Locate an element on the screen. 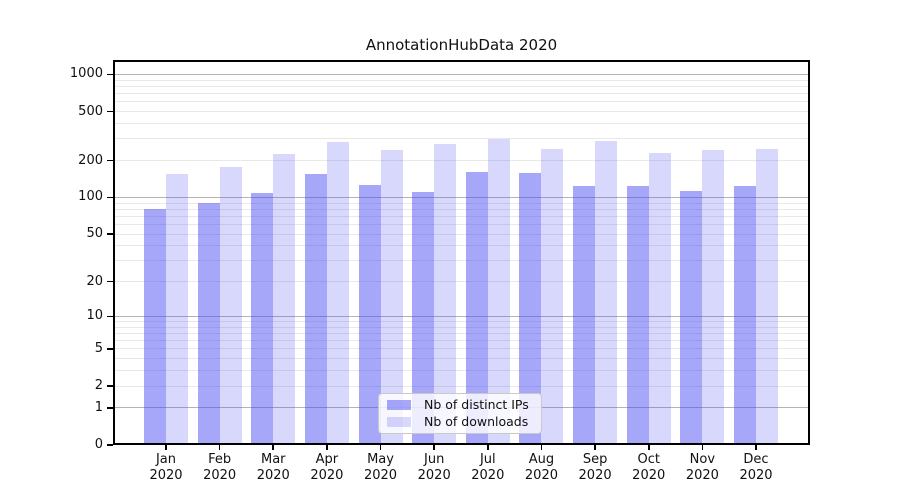 Image resolution: width=900 pixels, height=500 pixels. legend: Nb of distinct IPs Nb of downloads is located at coordinates (460, 413).